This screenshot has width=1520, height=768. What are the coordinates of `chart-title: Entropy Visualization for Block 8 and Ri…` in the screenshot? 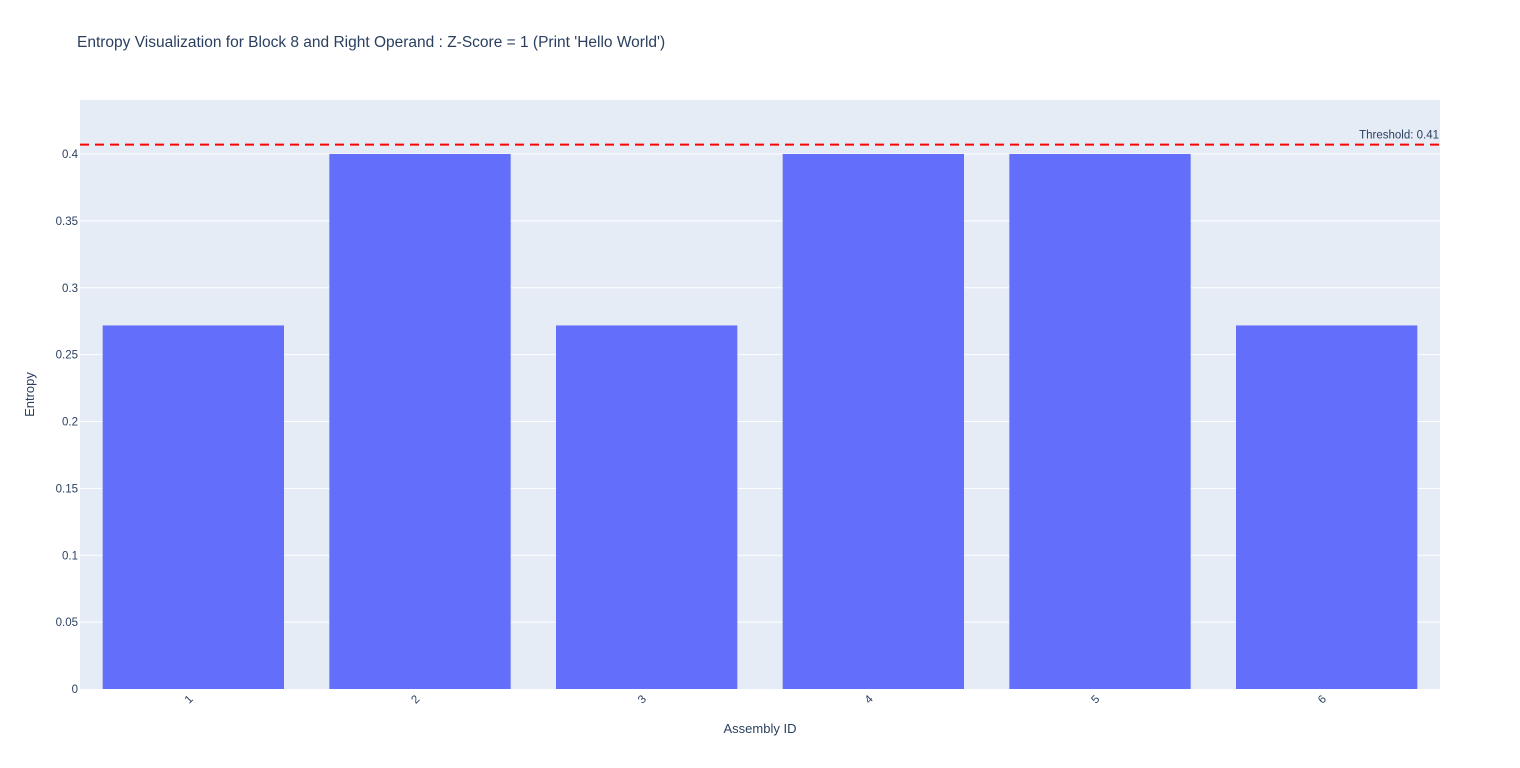 It's located at (371, 42).